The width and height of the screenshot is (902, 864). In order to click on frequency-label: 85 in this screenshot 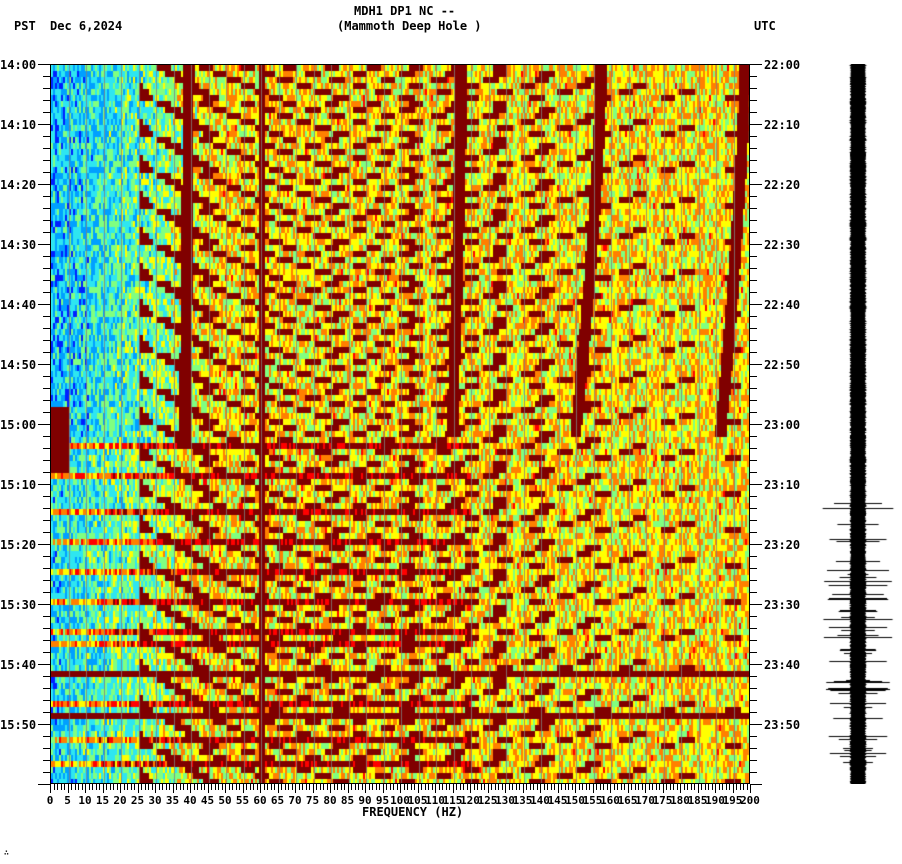, I will do `click(347, 800)`.